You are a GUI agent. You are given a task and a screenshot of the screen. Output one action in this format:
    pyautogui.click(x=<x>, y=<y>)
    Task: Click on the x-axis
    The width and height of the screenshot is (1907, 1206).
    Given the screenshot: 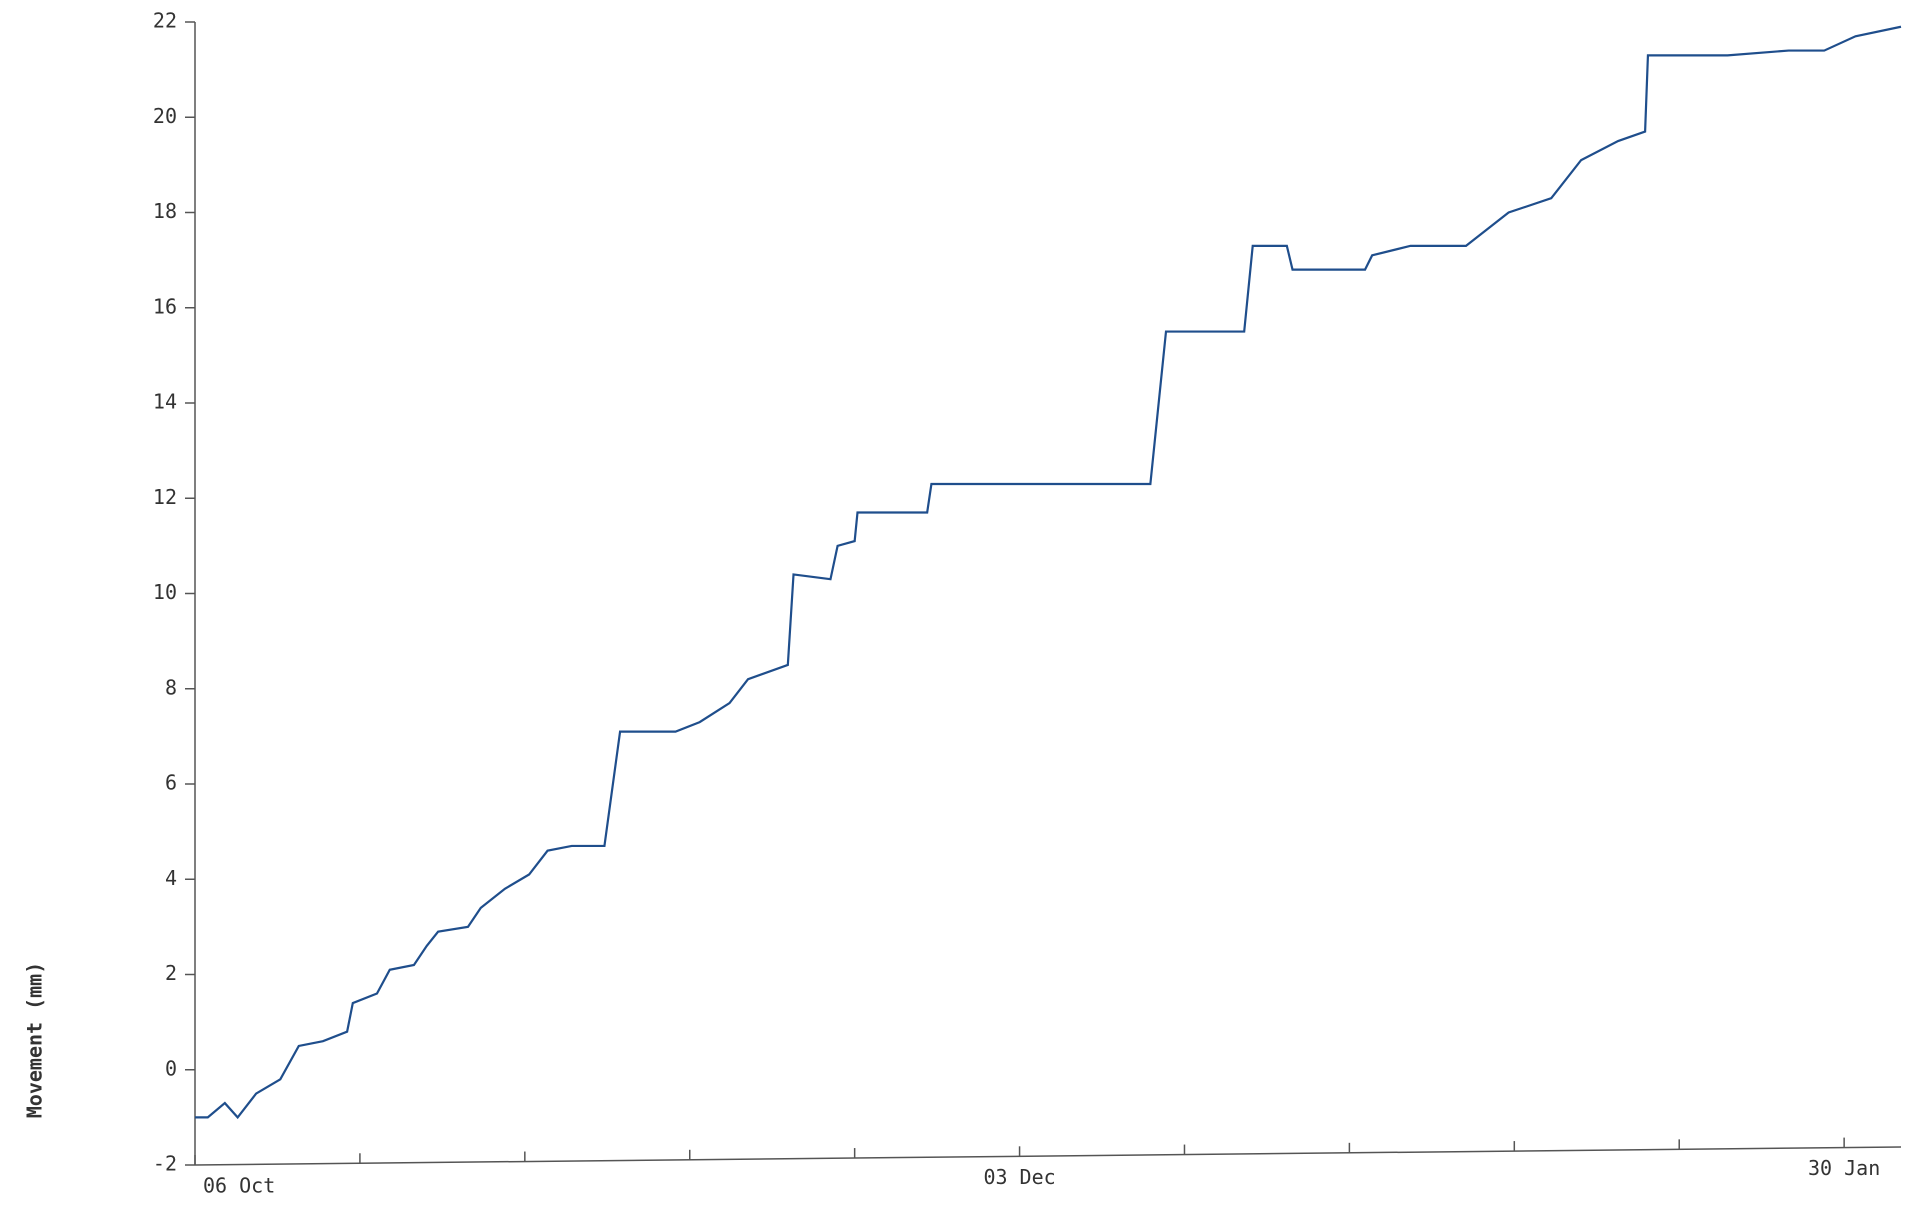 What is the action you would take?
    pyautogui.click(x=1048, y=1156)
    